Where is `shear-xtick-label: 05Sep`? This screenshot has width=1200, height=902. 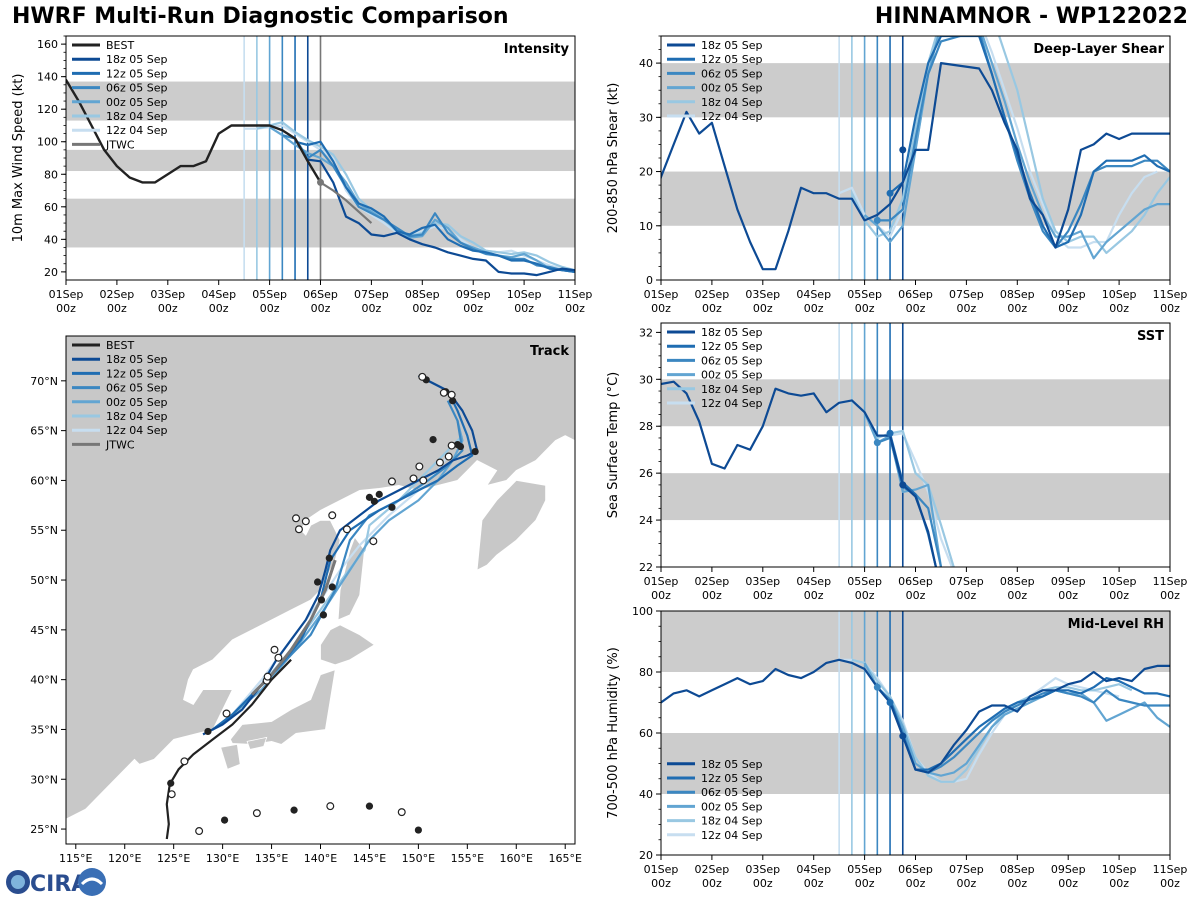 shear-xtick-label: 05Sep is located at coordinates (864, 294).